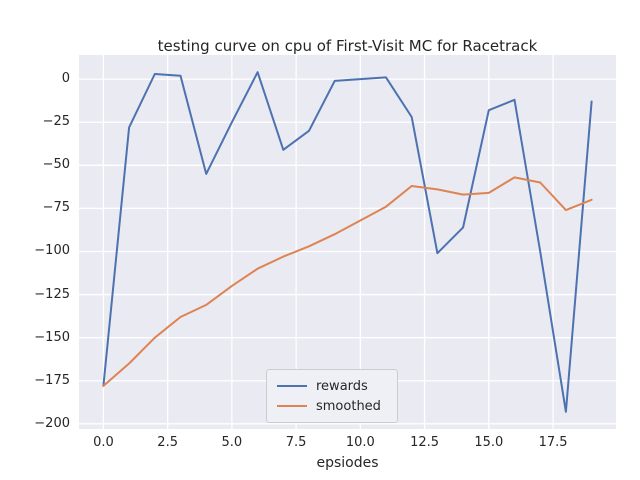  I want to click on legend-item-smoothed: smoothed, so click(329, 406).